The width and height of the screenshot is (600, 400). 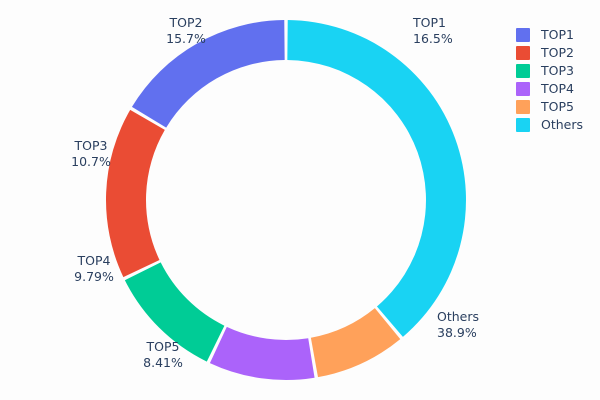 What do you see at coordinates (174, 312) in the screenshot?
I see `donut-slice-top3` at bounding box center [174, 312].